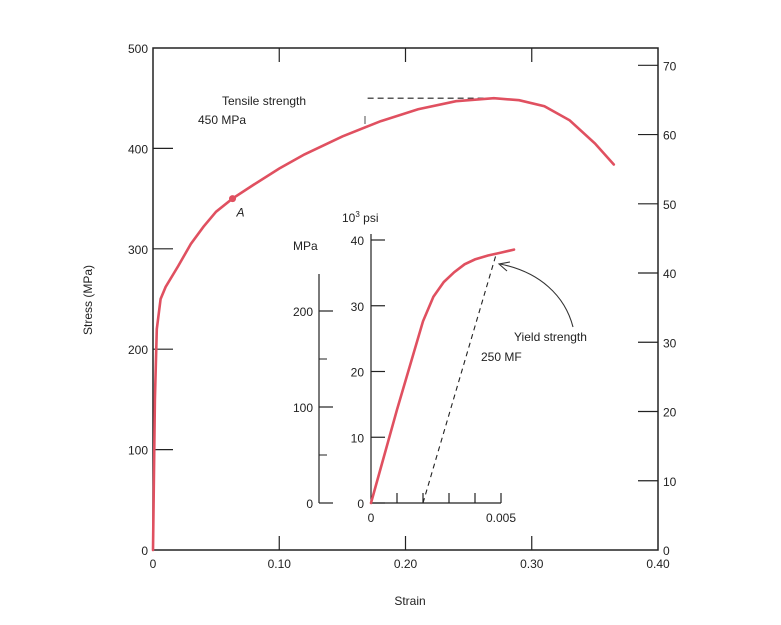  Describe the element at coordinates (305, 246) in the screenshot. I see `inset-mpa-units-label: MPa` at that location.